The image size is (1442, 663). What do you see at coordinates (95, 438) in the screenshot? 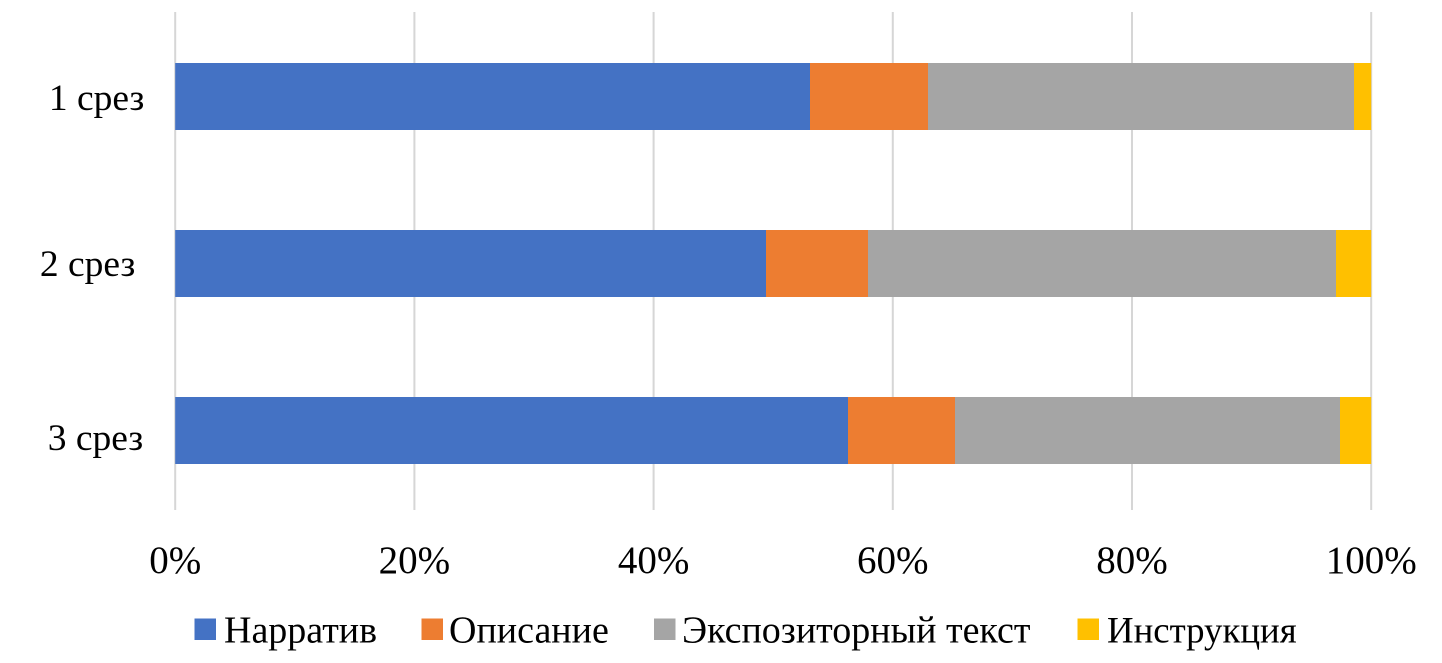
I see `svg-text: 3 срез` at bounding box center [95, 438].